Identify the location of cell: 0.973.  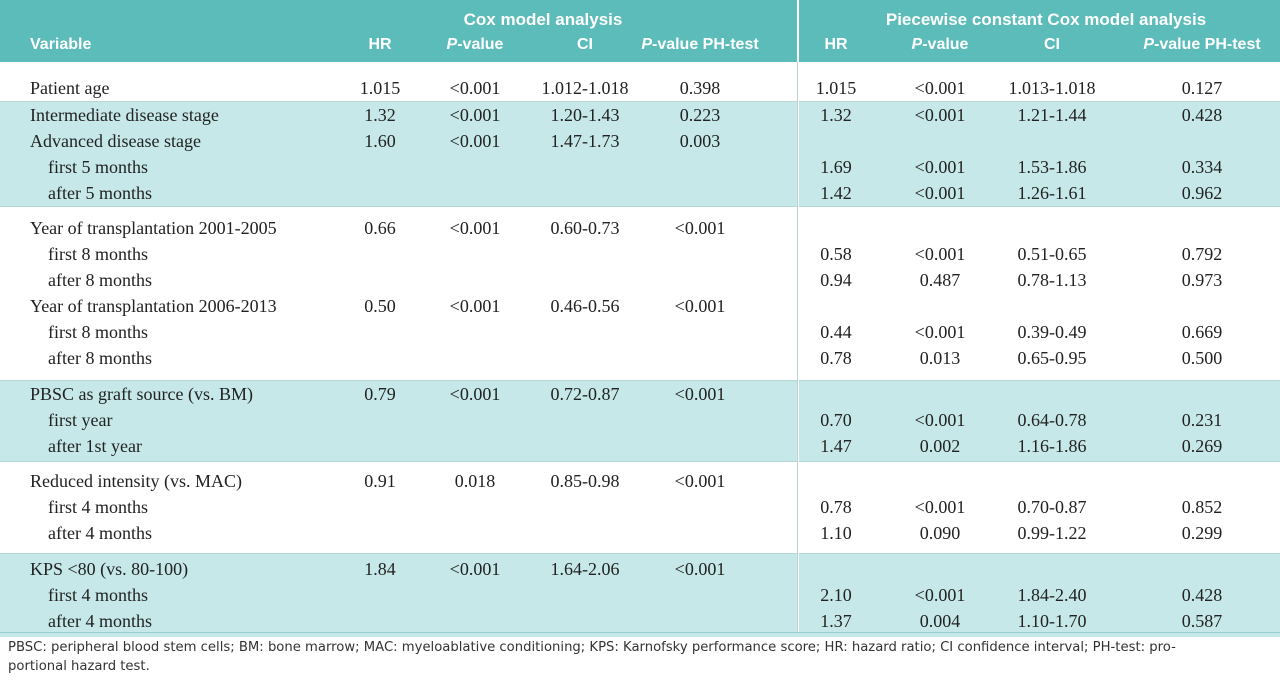
(1202, 280).